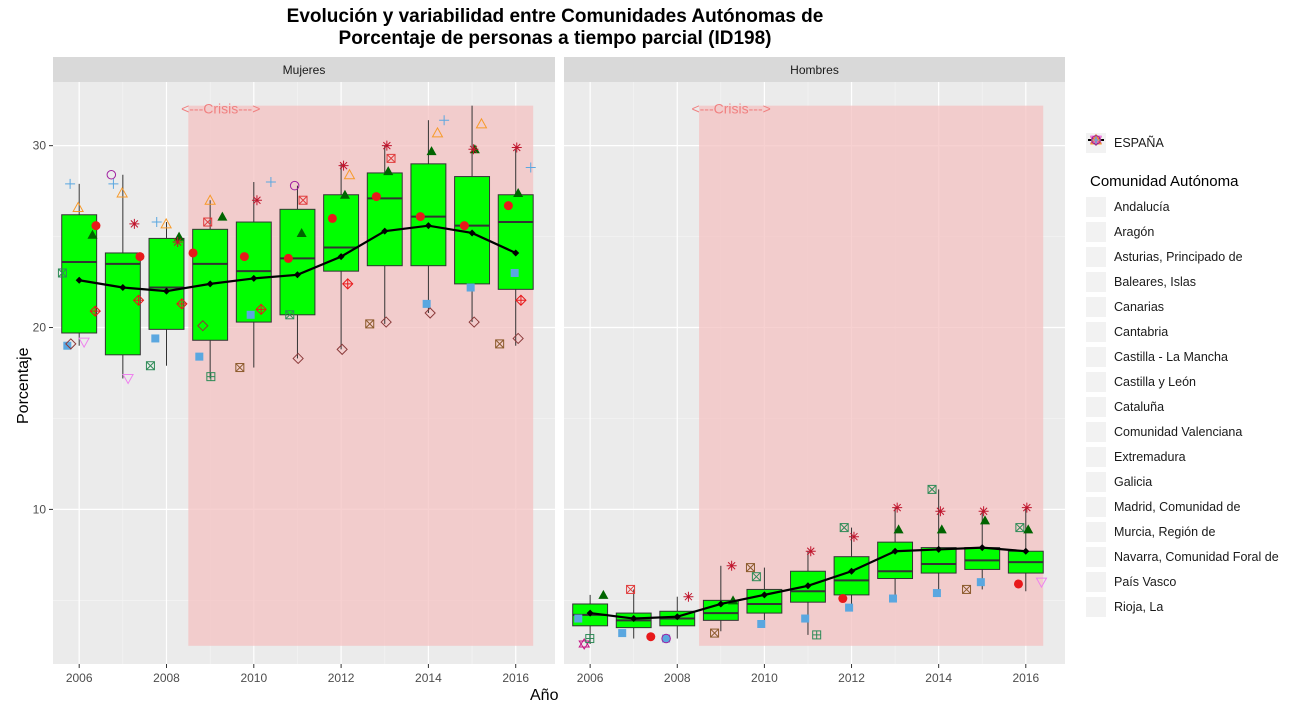 Image resolution: width=1299 pixels, height=710 pixels. What do you see at coordinates (1177, 506) in the screenshot?
I see `legend-item-label: Madrid, Comunidad de` at bounding box center [1177, 506].